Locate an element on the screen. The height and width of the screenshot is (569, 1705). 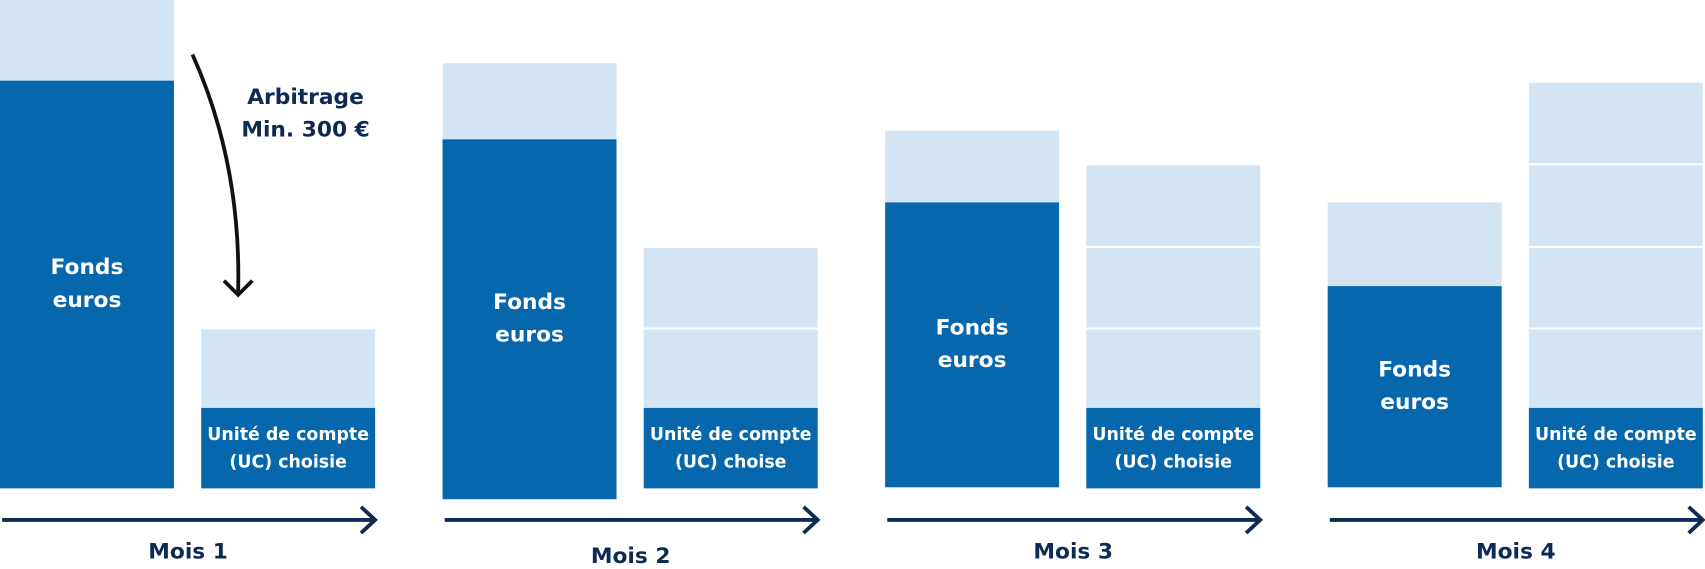
month-label: Mois 1 is located at coordinates (188, 552).